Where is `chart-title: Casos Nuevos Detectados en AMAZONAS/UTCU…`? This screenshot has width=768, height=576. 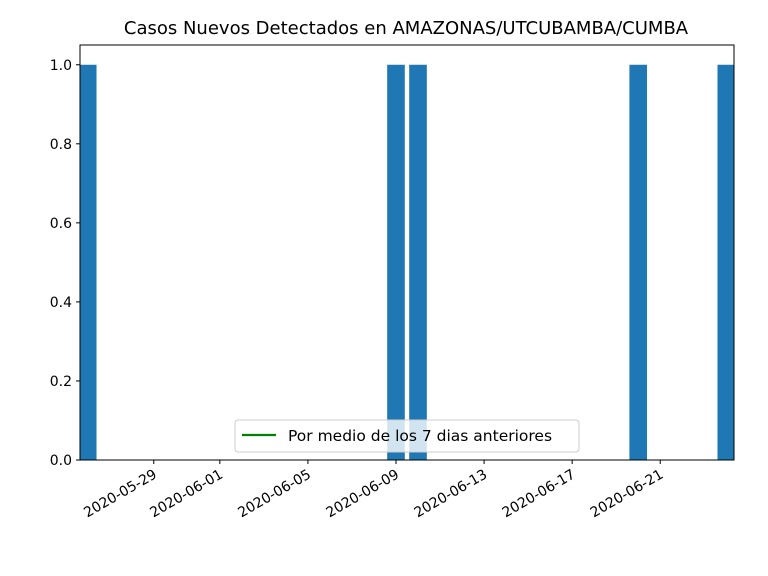 chart-title: Casos Nuevos Detectados en AMAZONAS/UTCU… is located at coordinates (406, 28).